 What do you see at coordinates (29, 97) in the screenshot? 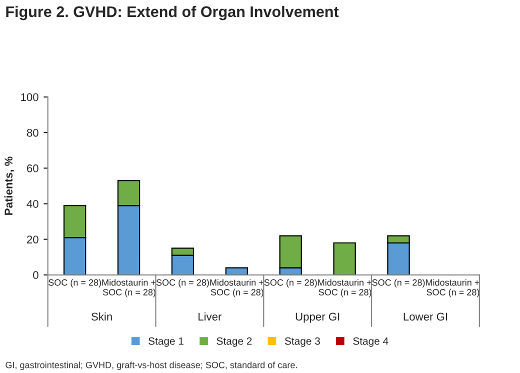
I see `y-tick-label: 100` at bounding box center [29, 97].